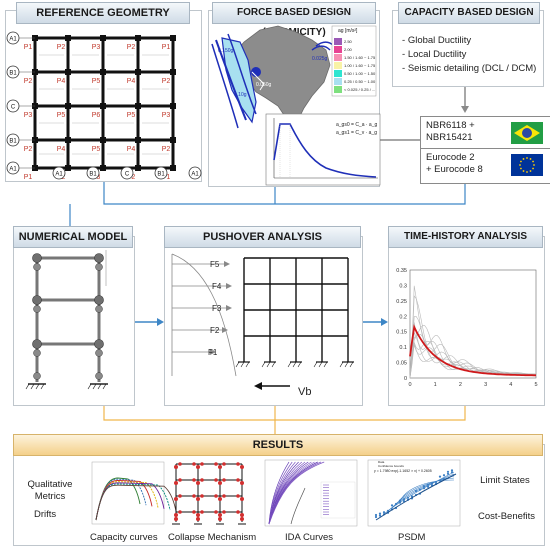 The image size is (550, 547). Describe the element at coordinates (391, 466) in the screenshot. I see `psdm-legend-bounds: Confidence bounds` at that location.